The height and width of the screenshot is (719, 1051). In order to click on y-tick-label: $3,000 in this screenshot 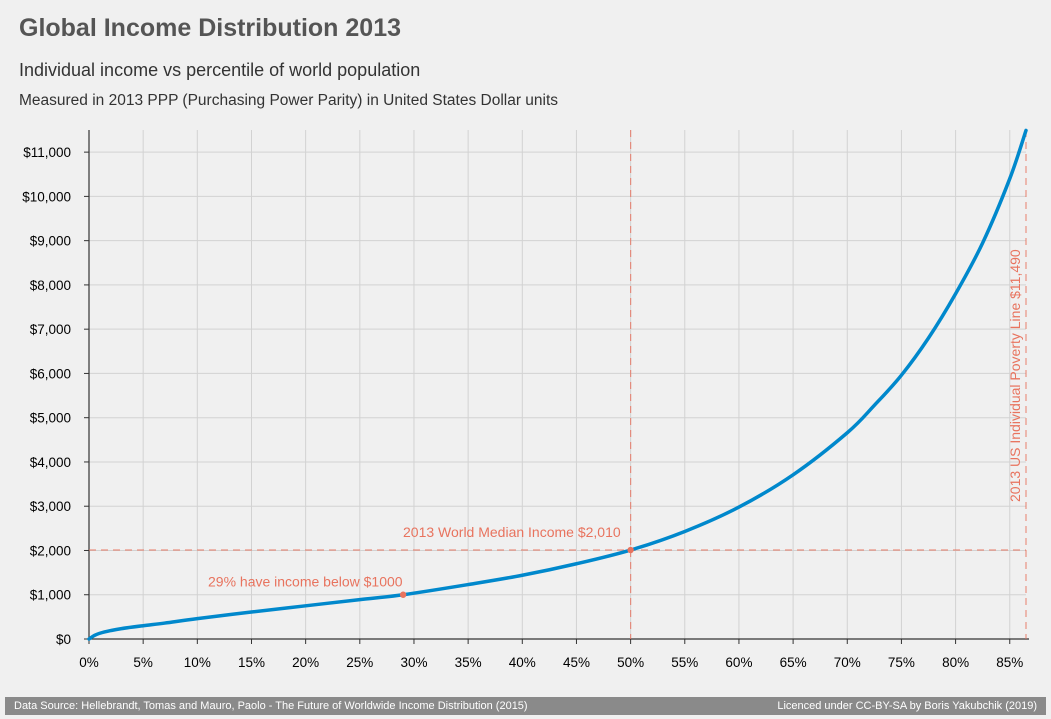, I will do `click(50, 506)`.